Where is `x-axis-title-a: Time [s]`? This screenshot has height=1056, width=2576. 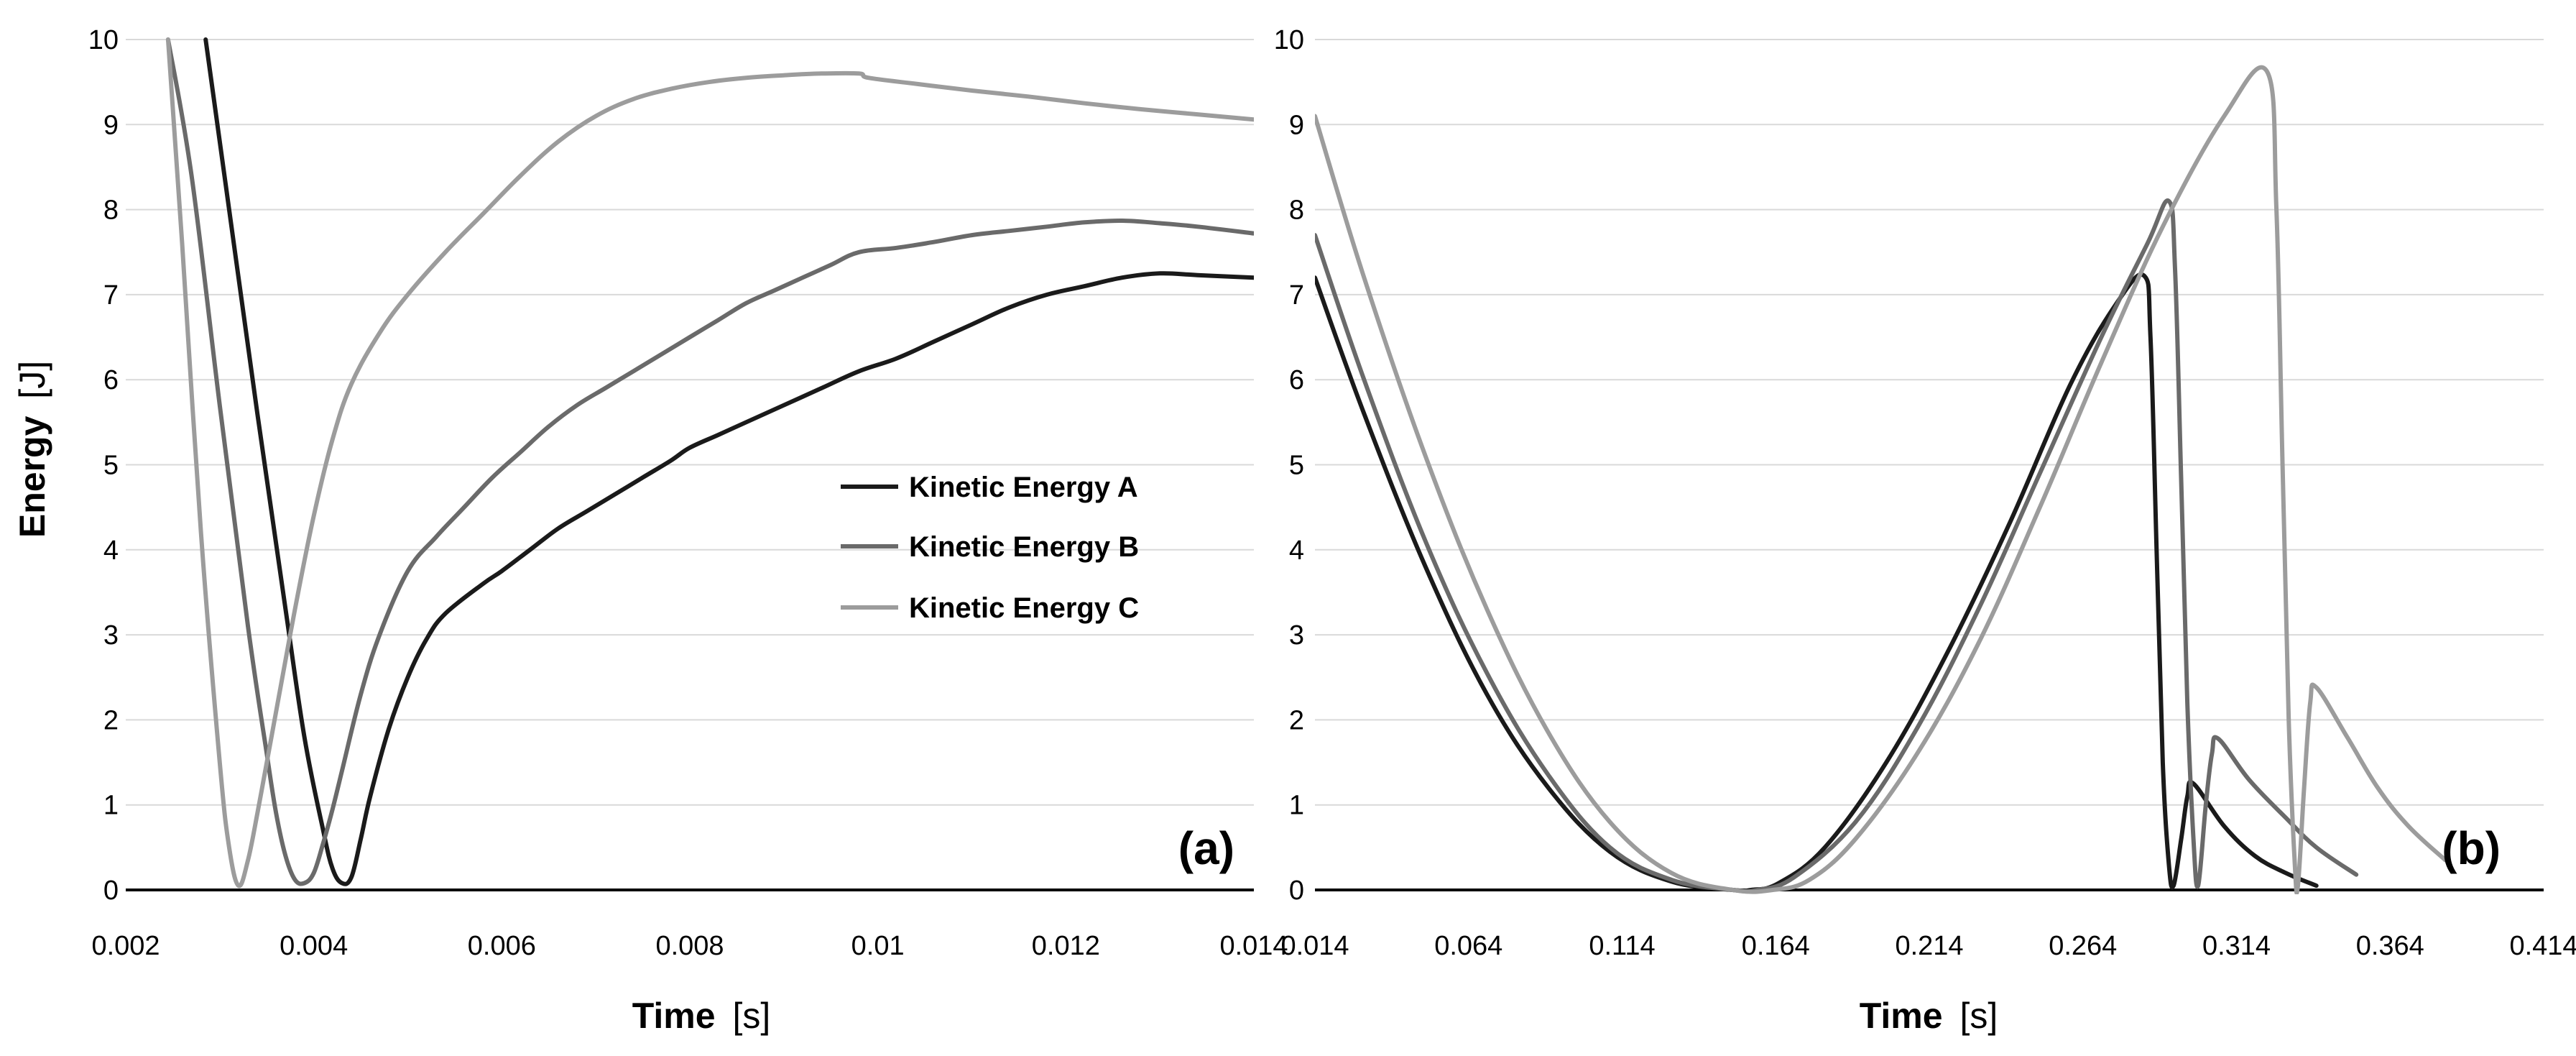 x-axis-title-a: Time [s] is located at coordinates (701, 1016).